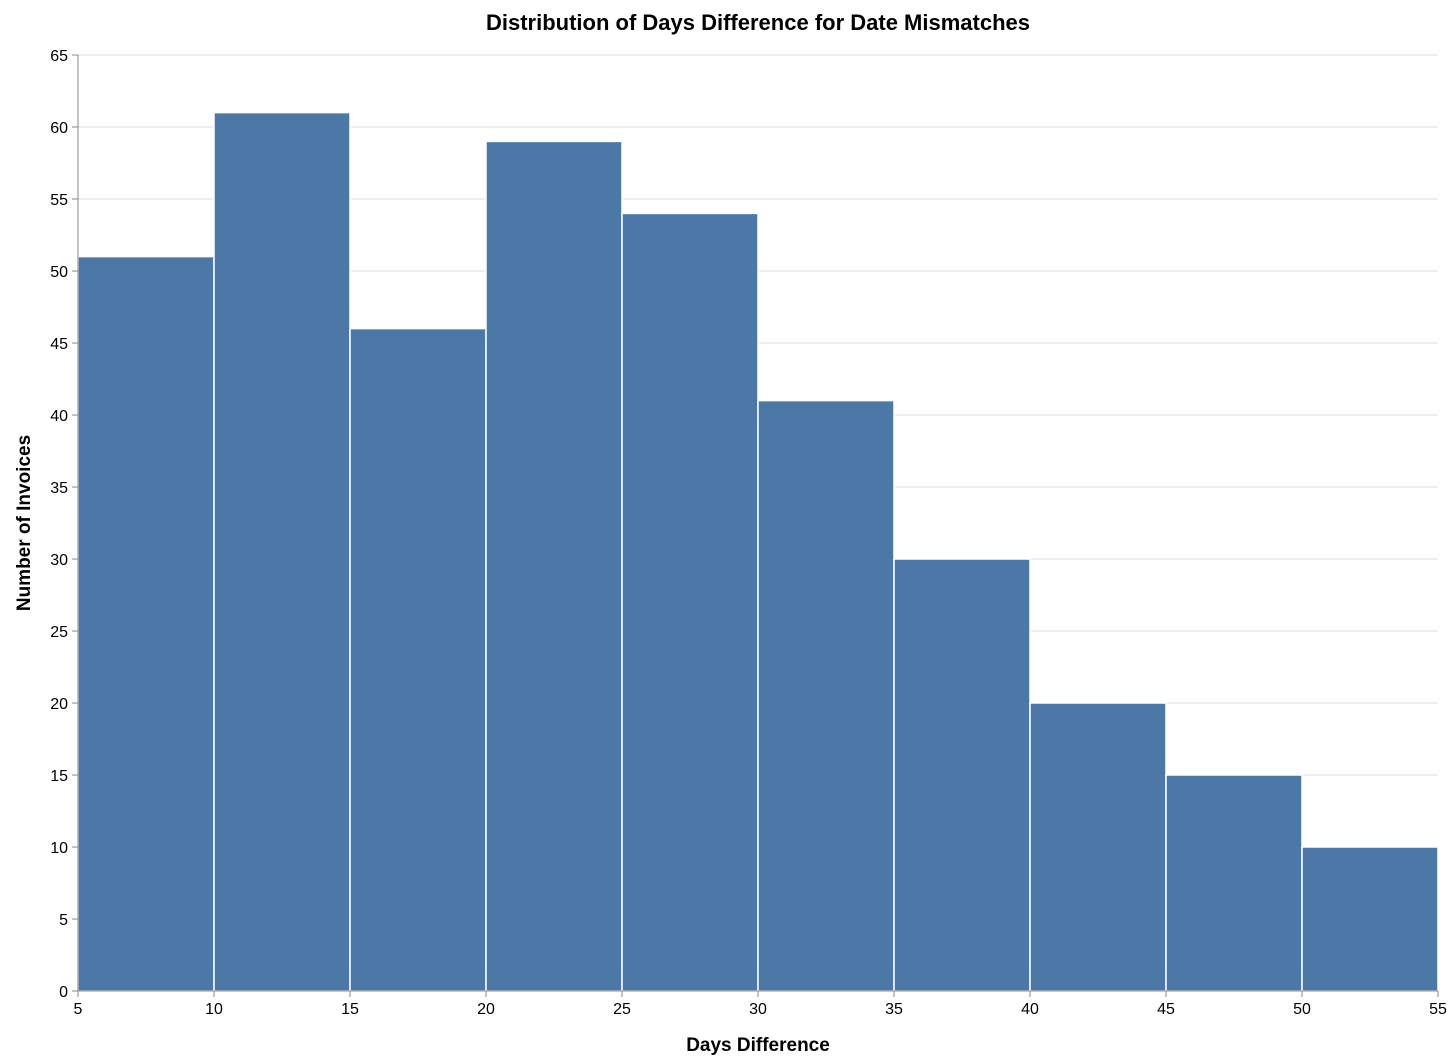 This screenshot has width=1450, height=1064. Describe the element at coordinates (59, 128) in the screenshot. I see `y-tick-label-12: 60` at that location.